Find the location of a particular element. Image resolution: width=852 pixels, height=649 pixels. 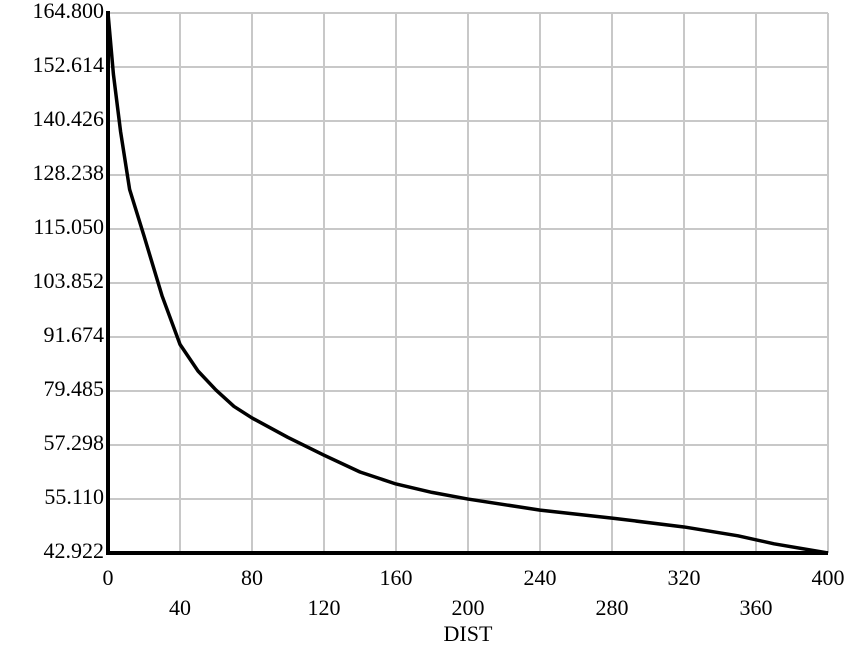

y-tick-label: 128.238 is located at coordinates (69, 172).